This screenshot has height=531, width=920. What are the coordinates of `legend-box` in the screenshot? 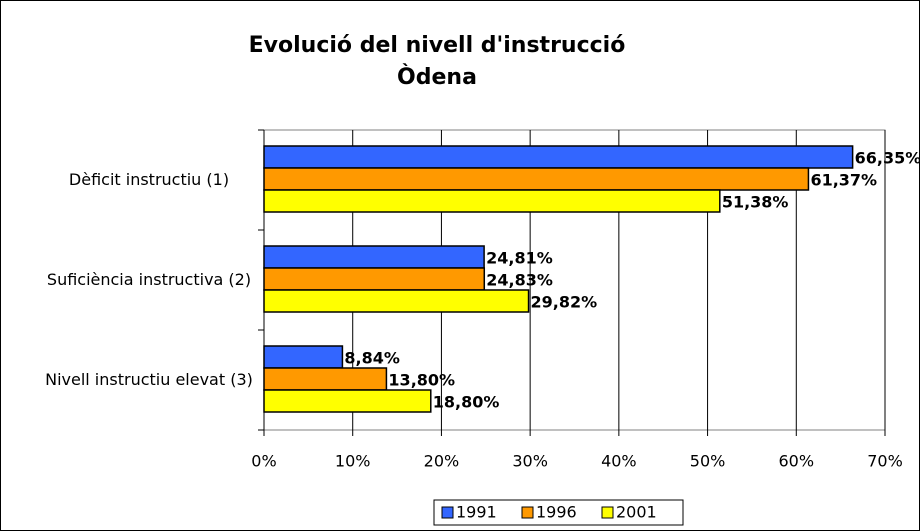 It's located at (558, 512).